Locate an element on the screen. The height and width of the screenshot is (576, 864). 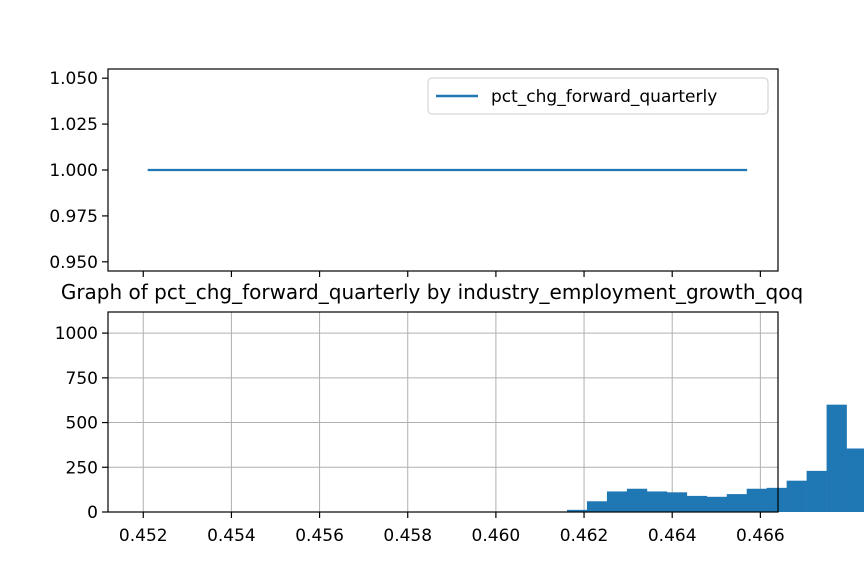
bottom-ytick-label: 250 is located at coordinates (82, 468).